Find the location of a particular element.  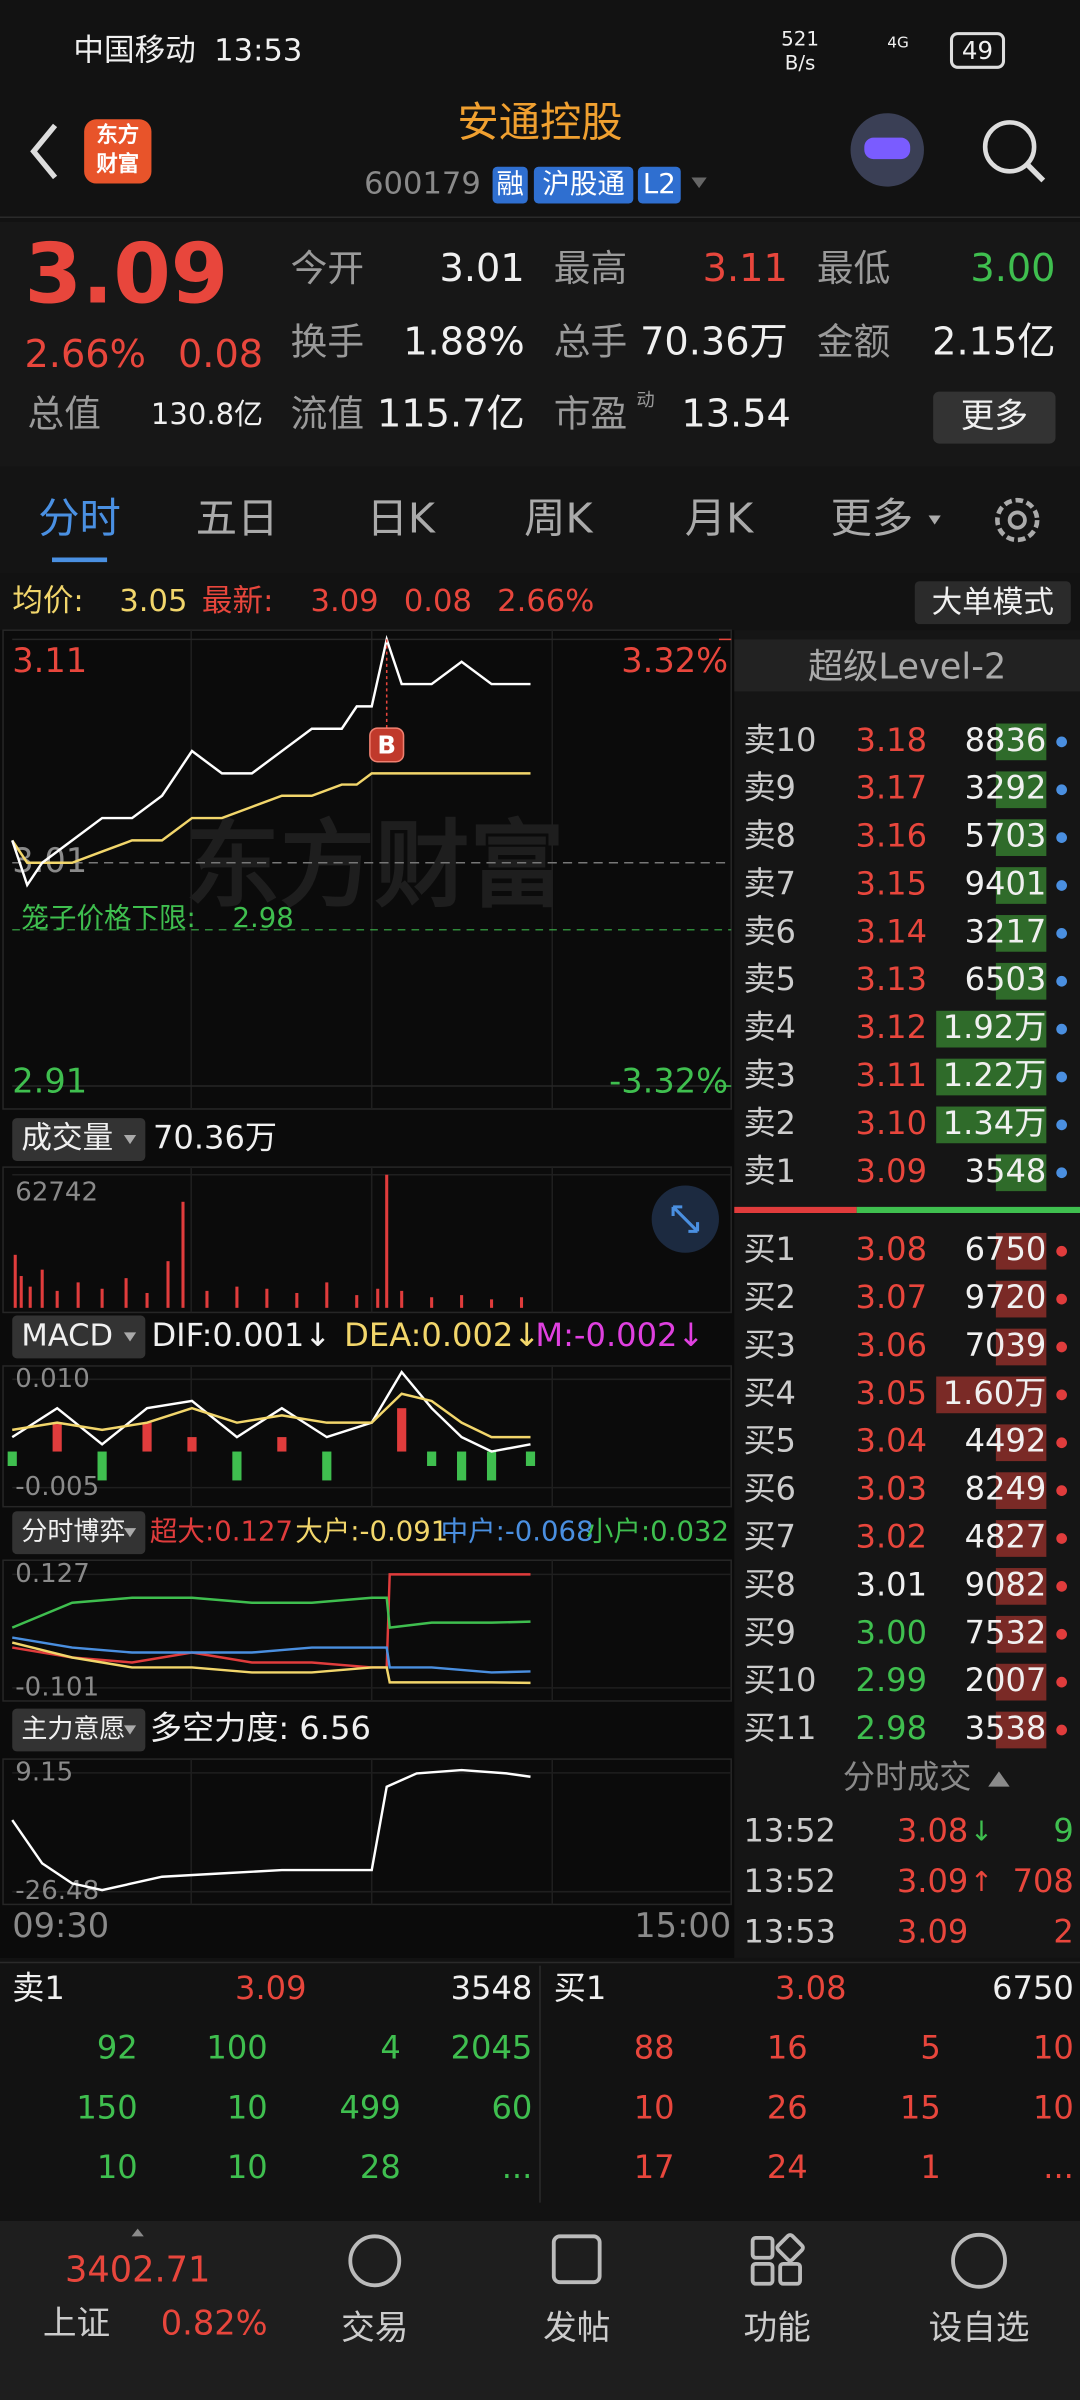

book-volume: 6750 is located at coordinates (1006, 1249).